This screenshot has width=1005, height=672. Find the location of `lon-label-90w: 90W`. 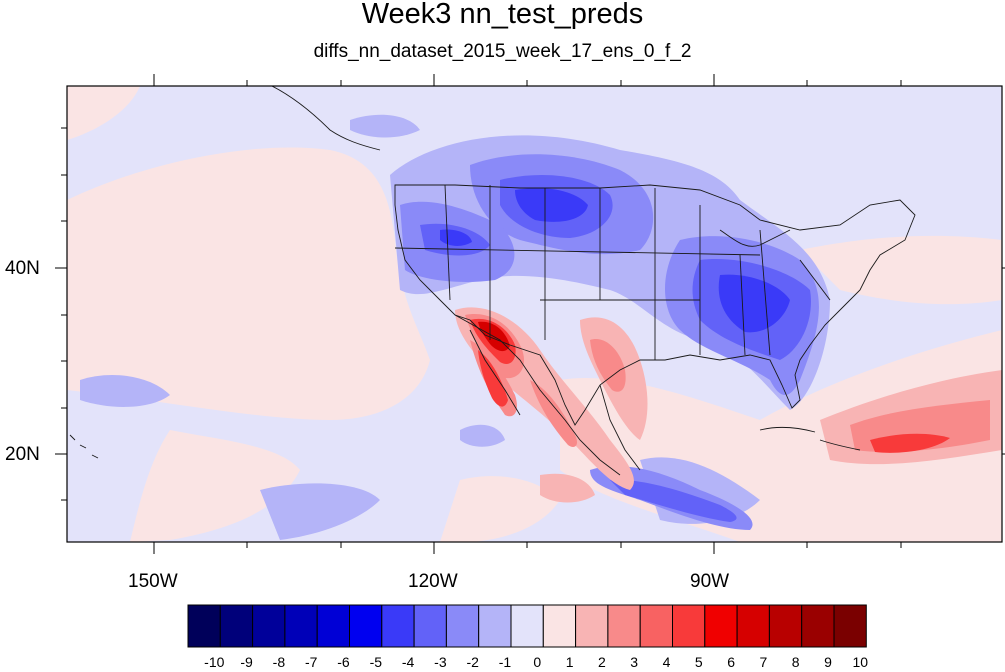

lon-label-90w: 90W is located at coordinates (710, 581).